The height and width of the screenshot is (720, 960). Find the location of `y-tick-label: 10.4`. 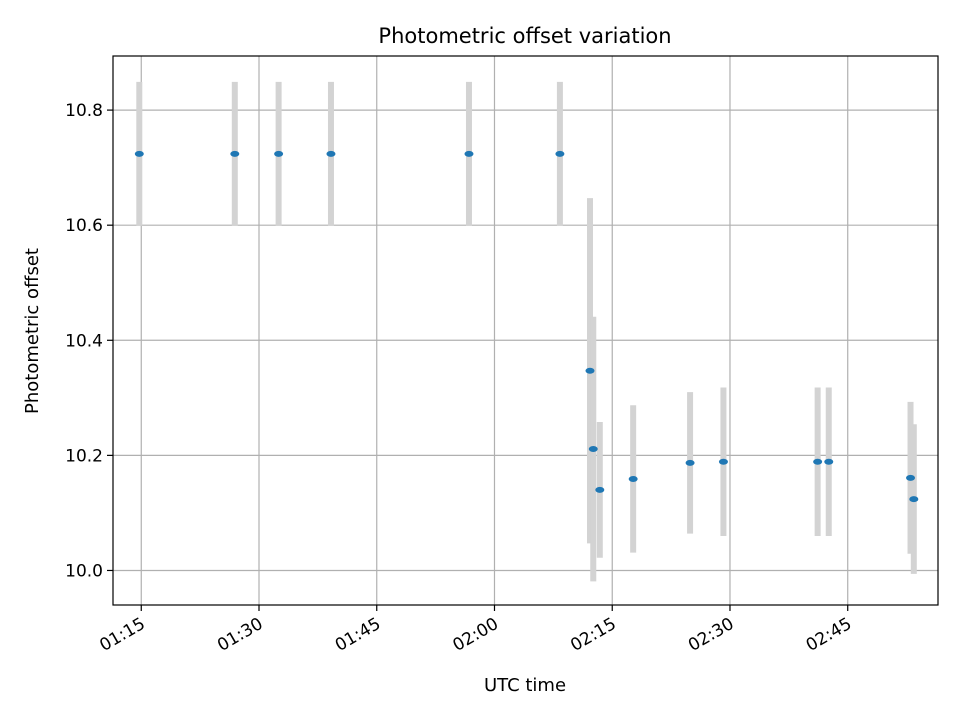

y-tick-label: 10.4 is located at coordinates (84, 341).